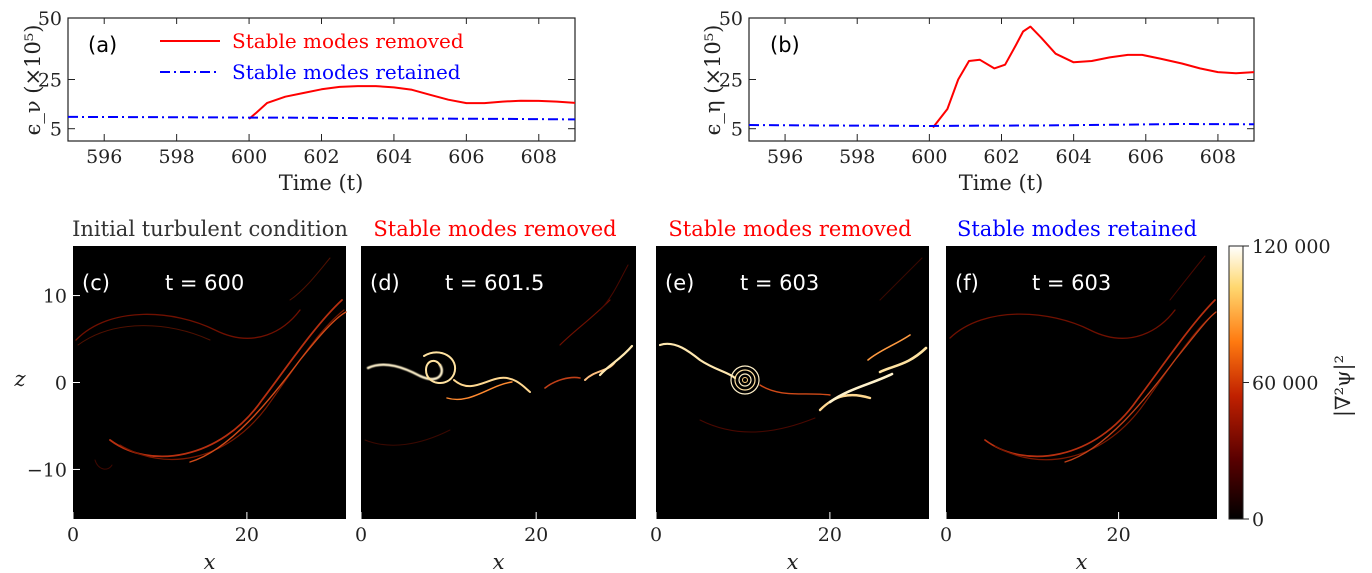 The height and width of the screenshot is (573, 1372). What do you see at coordinates (19, 379) in the screenshot?
I see `y-axis-label-heatmap: z` at bounding box center [19, 379].